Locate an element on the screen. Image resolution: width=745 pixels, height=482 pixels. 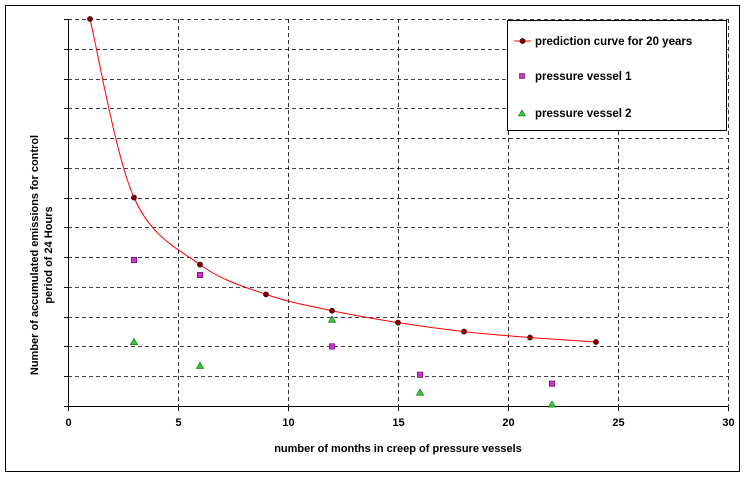
legend-label-prediction: prediction curve for 20 years is located at coordinates (613, 42).